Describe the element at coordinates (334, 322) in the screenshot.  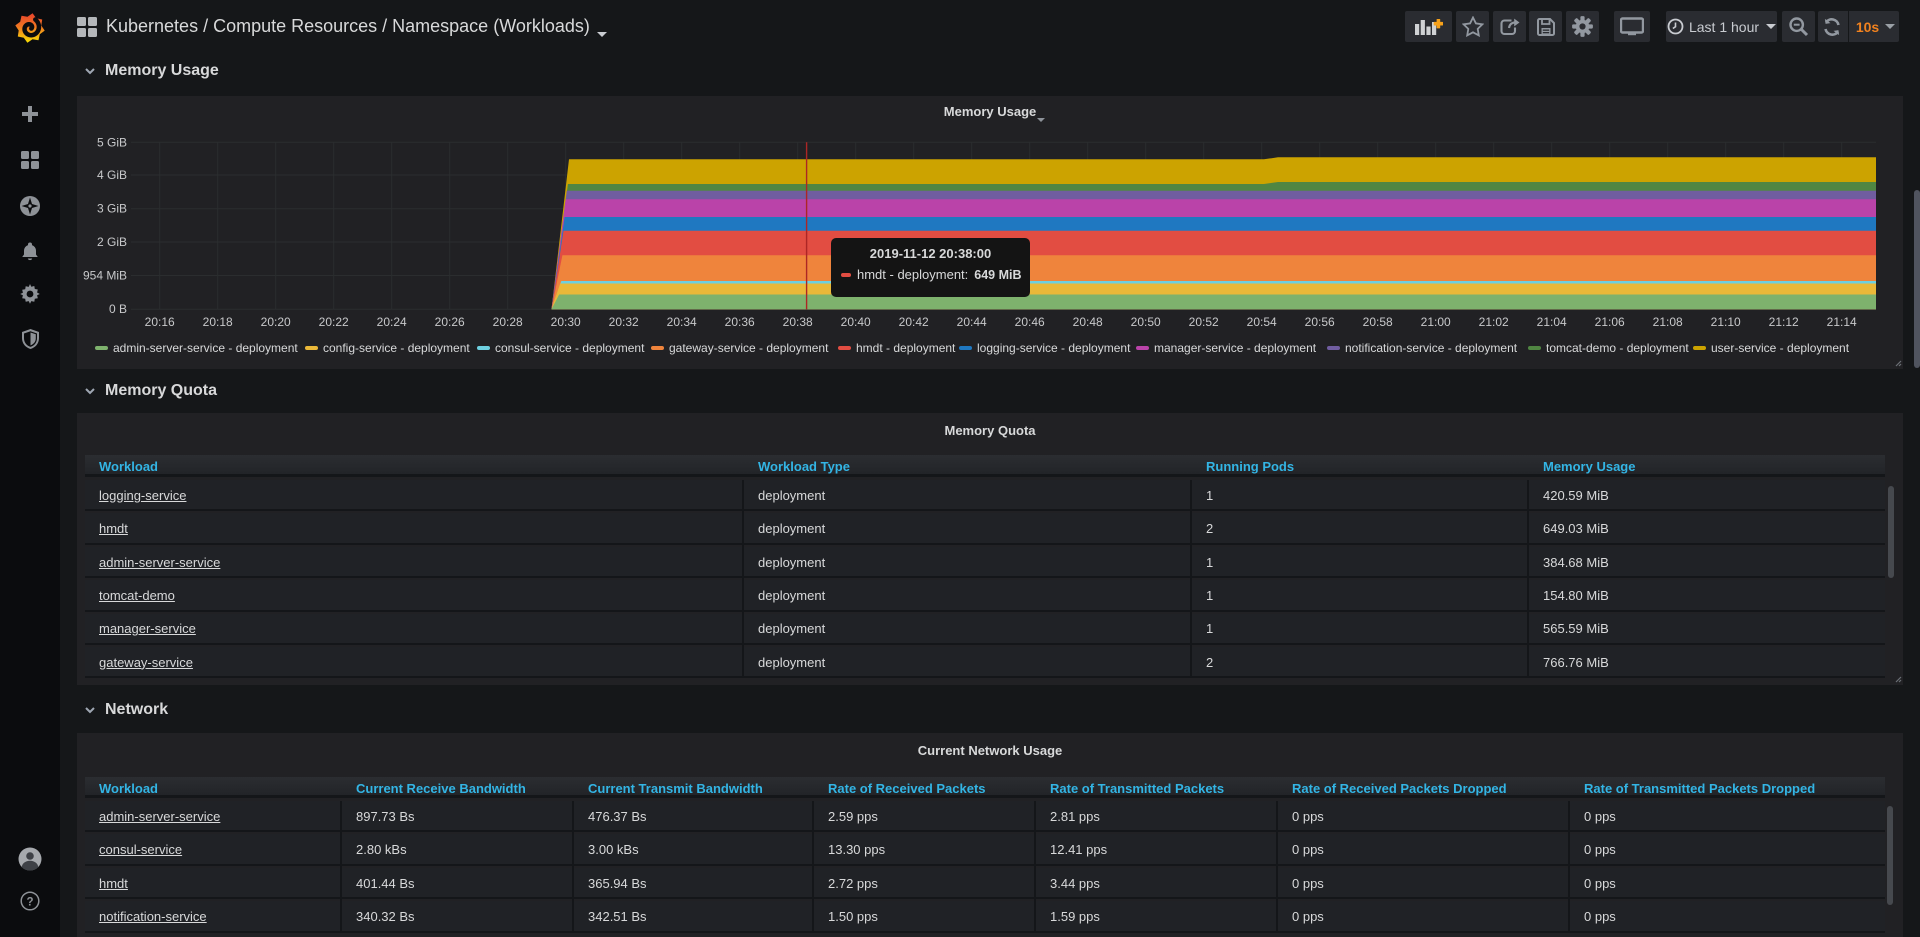
I see `svg-text: 20:22` at that location.